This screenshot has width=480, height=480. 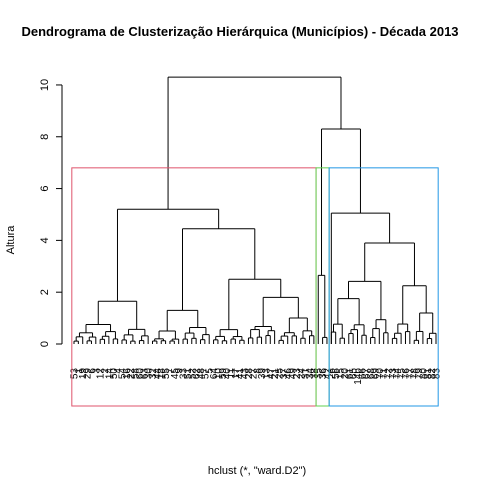 I want to click on leaf-label: 38, so click(x=314, y=374).